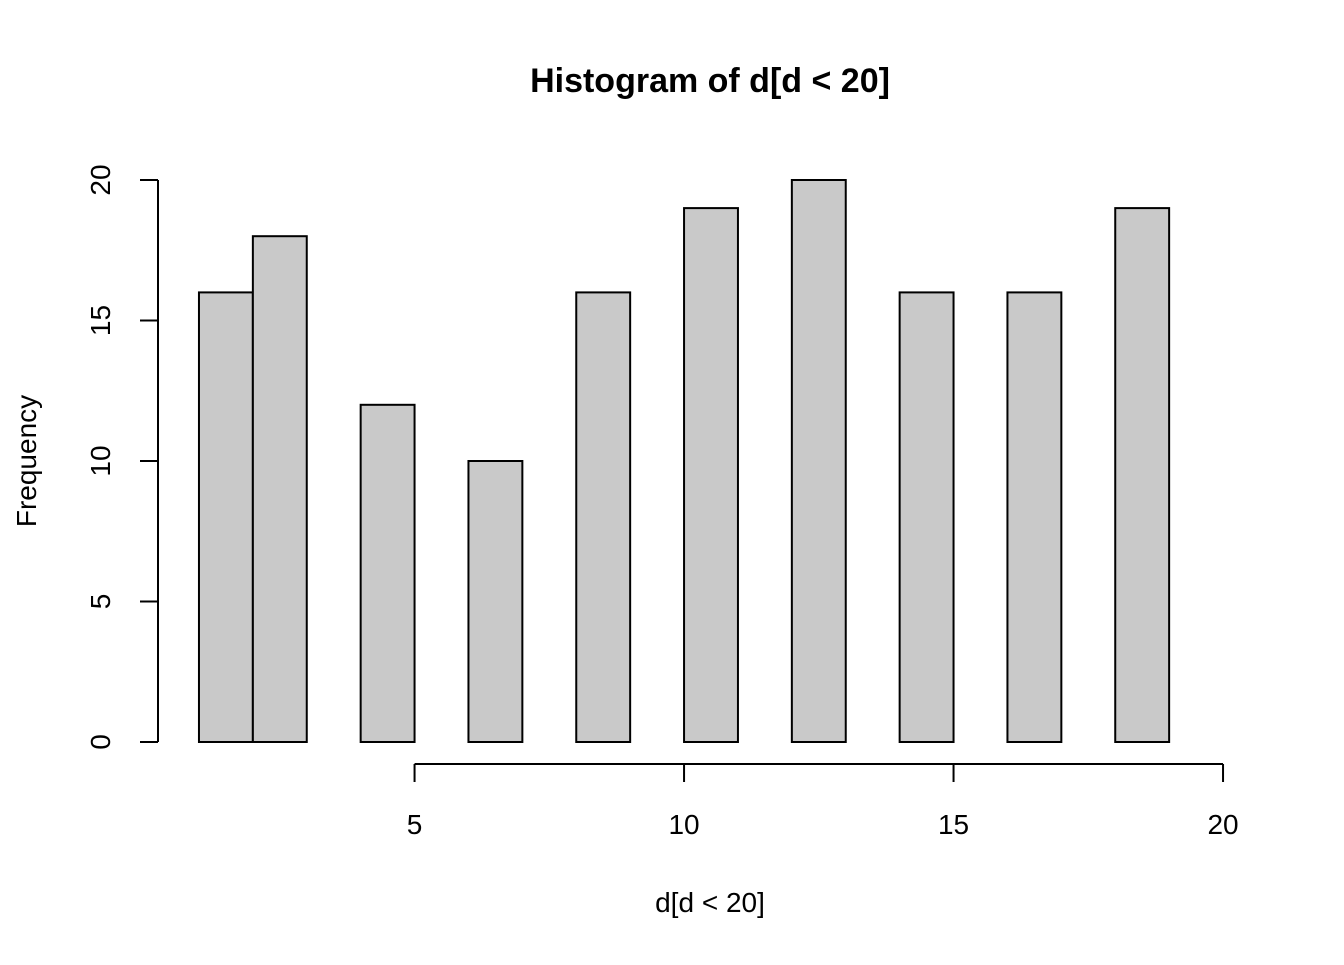 The height and width of the screenshot is (965, 1344). What do you see at coordinates (26, 461) in the screenshot?
I see `y-axis-label: Frequency` at bounding box center [26, 461].